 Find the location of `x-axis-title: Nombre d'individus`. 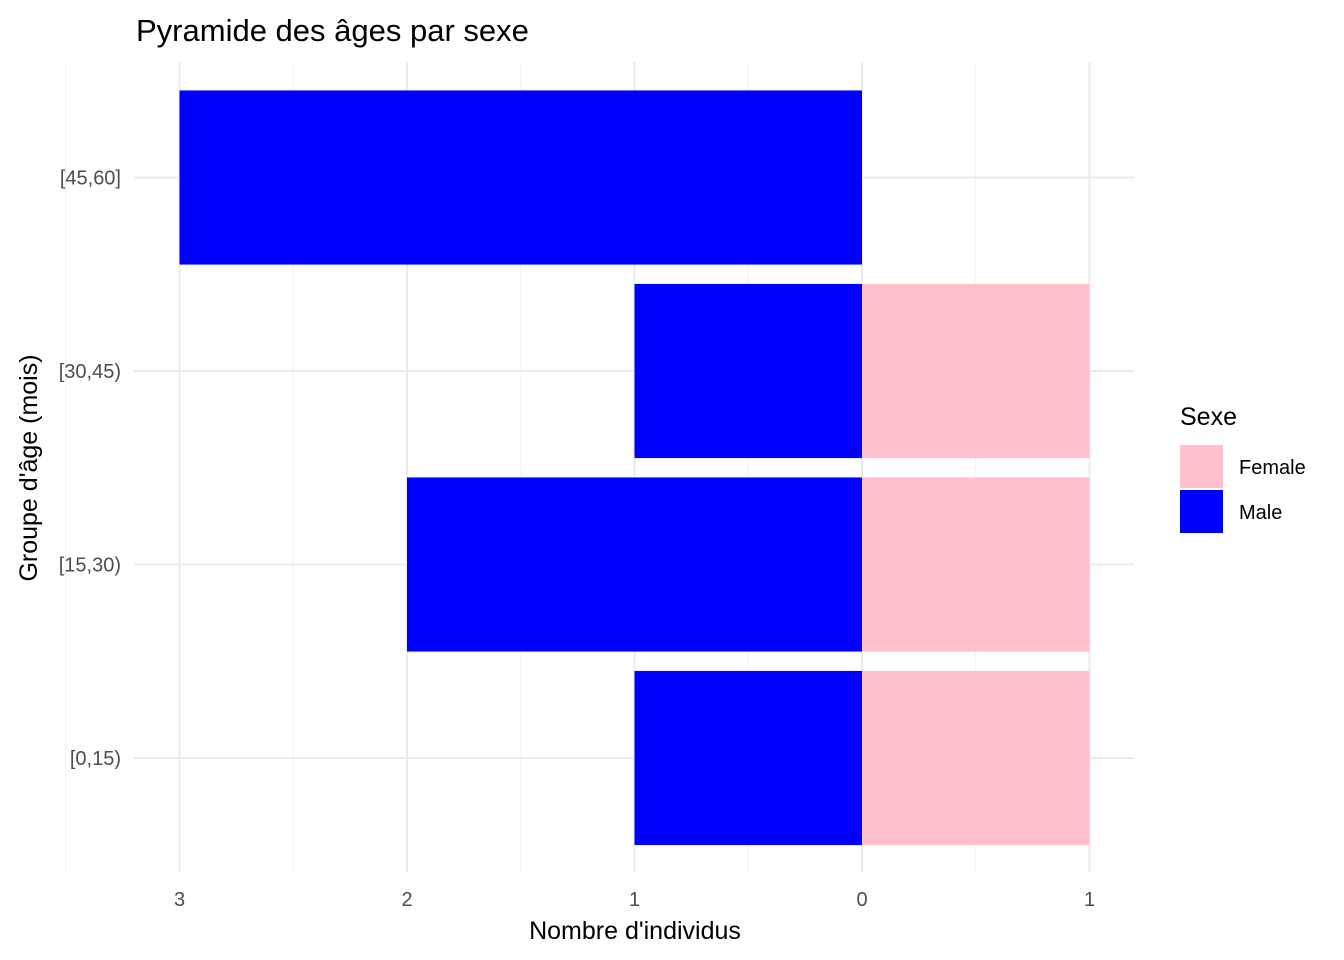

x-axis-title: Nombre d'individus is located at coordinates (635, 931).